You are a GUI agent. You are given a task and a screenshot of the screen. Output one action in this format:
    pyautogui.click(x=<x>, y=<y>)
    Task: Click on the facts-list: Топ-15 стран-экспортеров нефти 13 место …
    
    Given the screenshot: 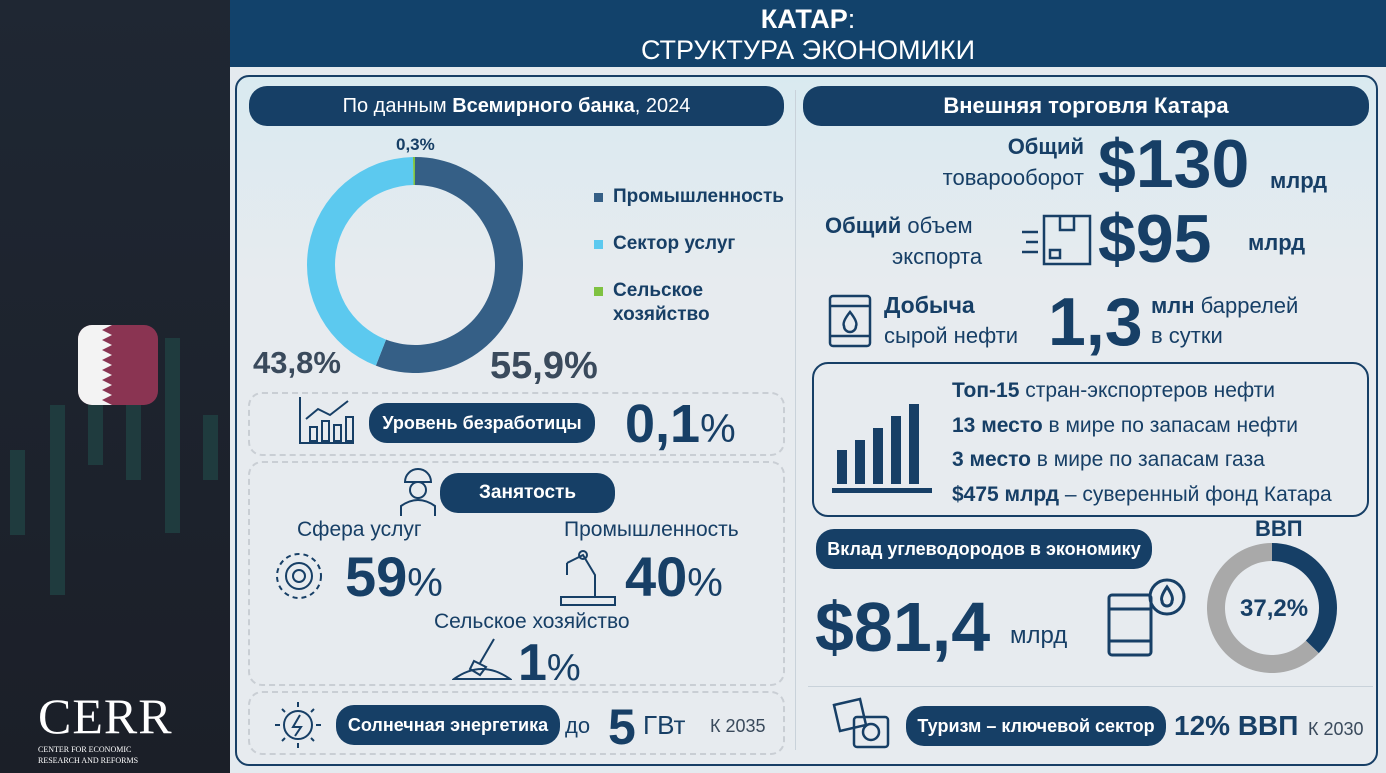 What is the action you would take?
    pyautogui.click(x=1142, y=443)
    